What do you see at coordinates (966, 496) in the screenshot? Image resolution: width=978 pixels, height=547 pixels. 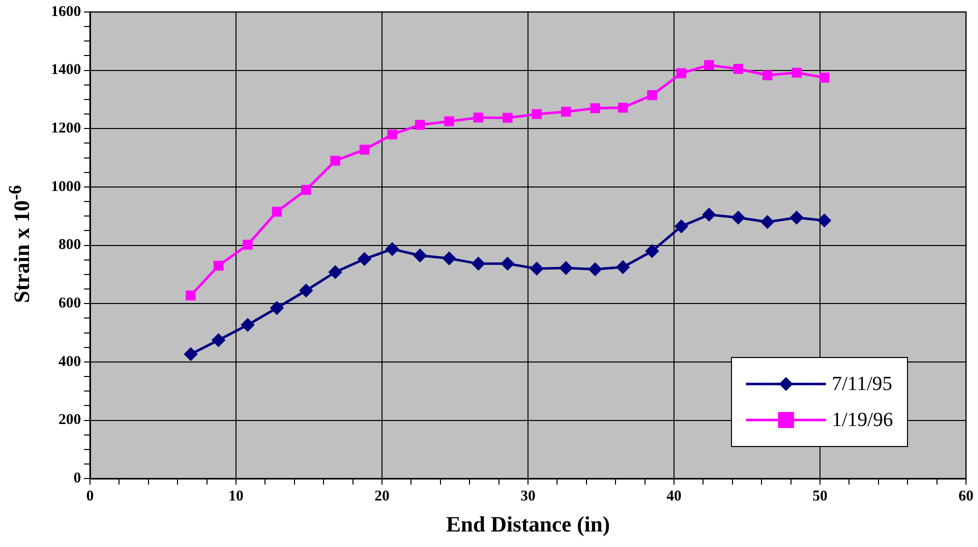 I see `x-tick-label: 60` at bounding box center [966, 496].